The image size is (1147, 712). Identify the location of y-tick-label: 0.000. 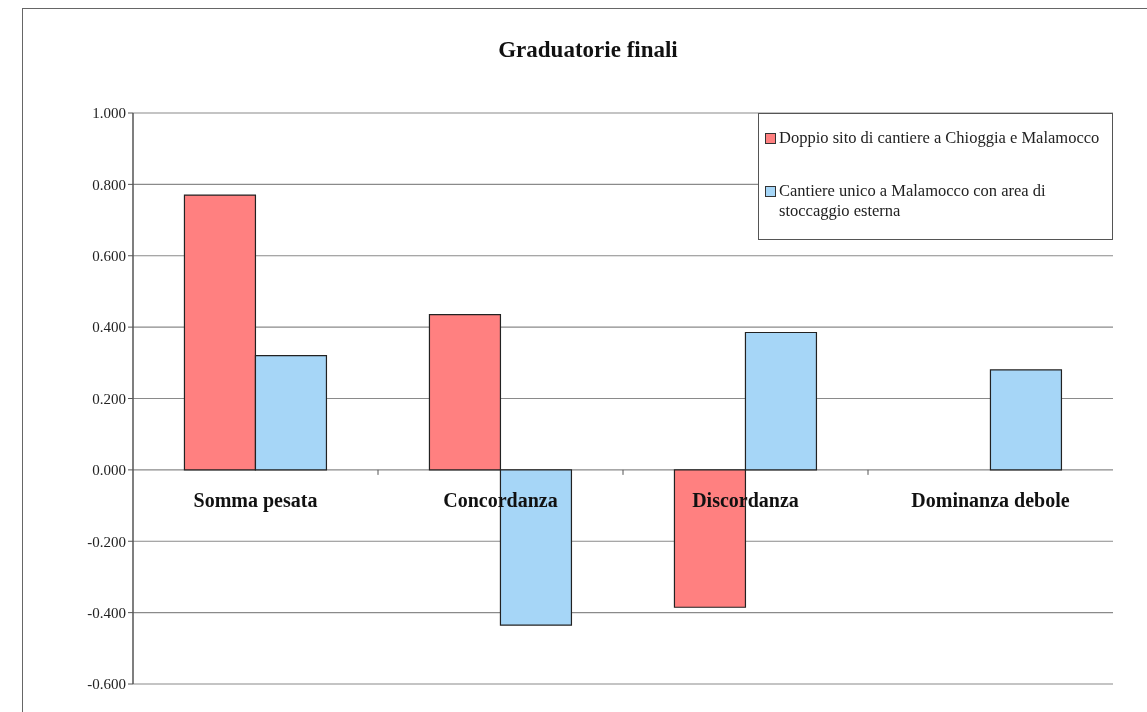
(109, 470).